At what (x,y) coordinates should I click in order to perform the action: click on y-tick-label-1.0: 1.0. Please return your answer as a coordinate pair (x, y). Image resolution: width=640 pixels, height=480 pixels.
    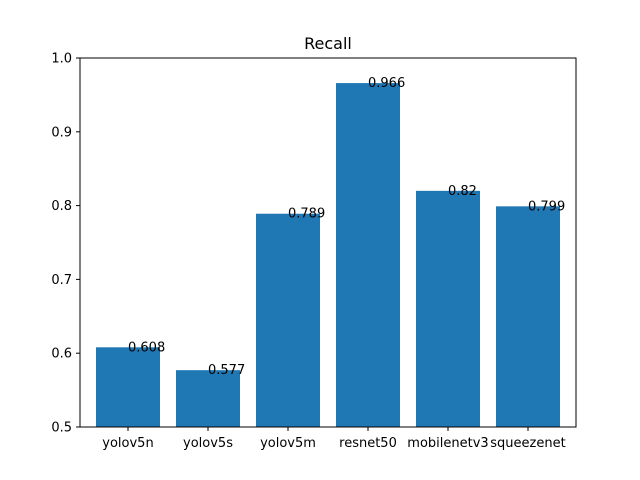
    Looking at the image, I should click on (61, 59).